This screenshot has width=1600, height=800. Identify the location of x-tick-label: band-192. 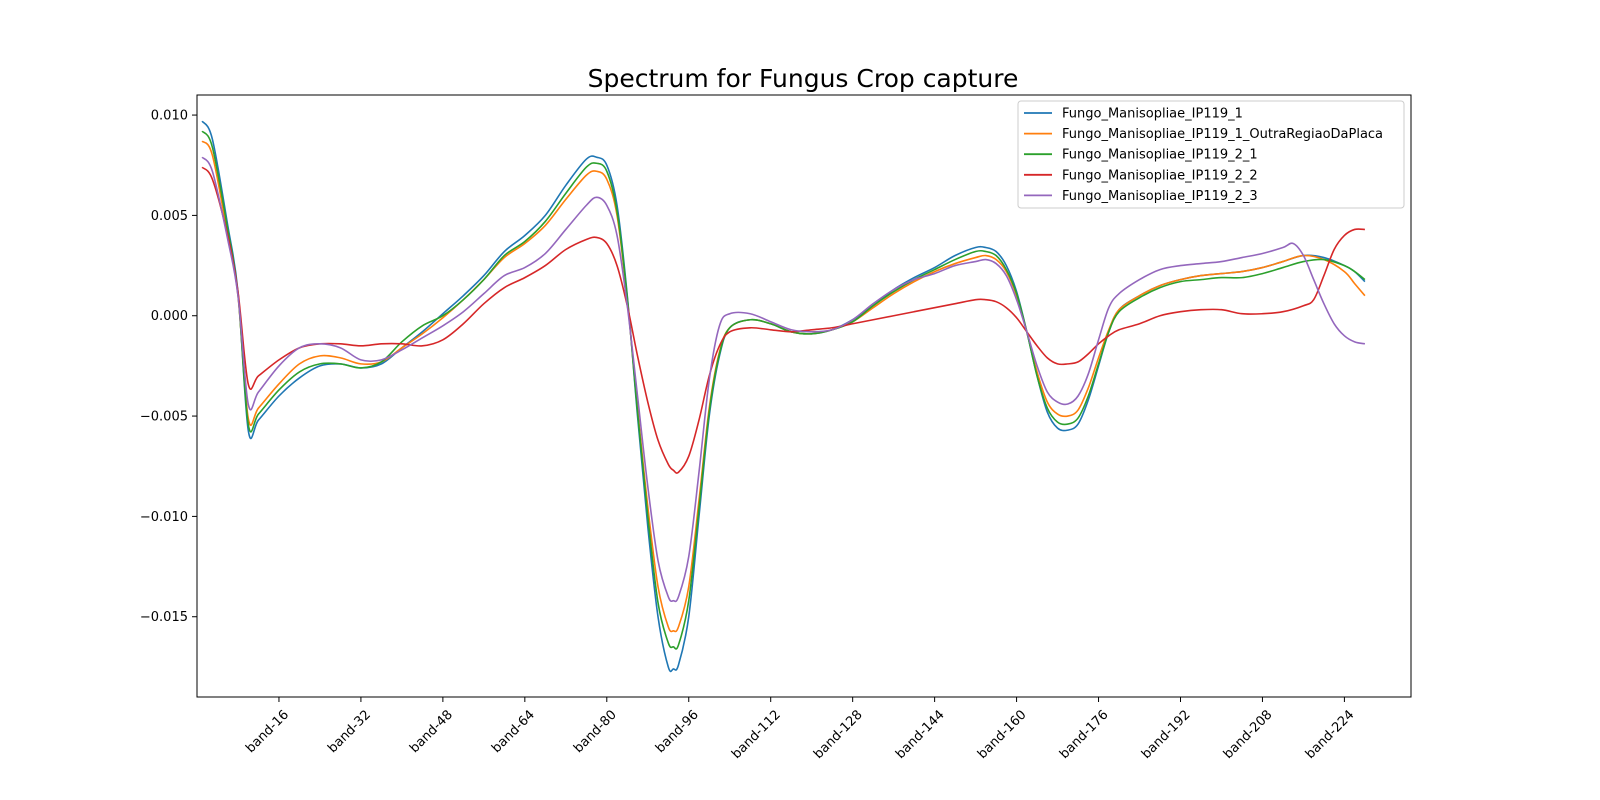
(1166, 734).